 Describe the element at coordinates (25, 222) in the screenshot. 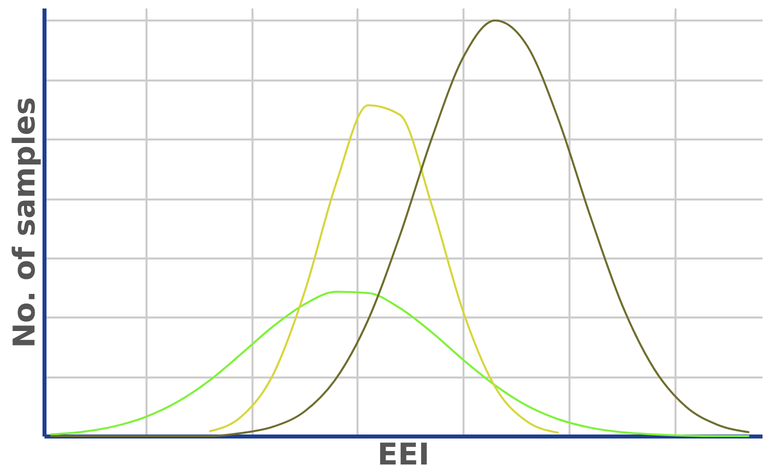

I see `y-axis-title: No. of samples` at that location.